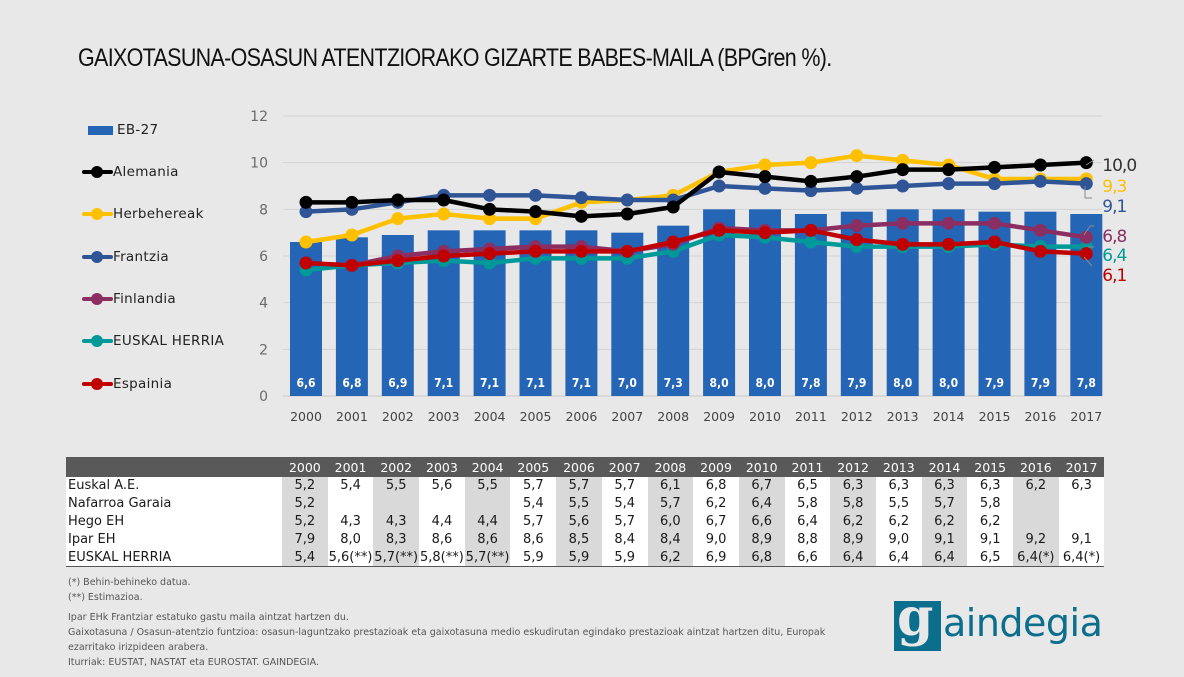 The width and height of the screenshot is (1184, 677). I want to click on y-tick-label: 6, so click(263, 257).